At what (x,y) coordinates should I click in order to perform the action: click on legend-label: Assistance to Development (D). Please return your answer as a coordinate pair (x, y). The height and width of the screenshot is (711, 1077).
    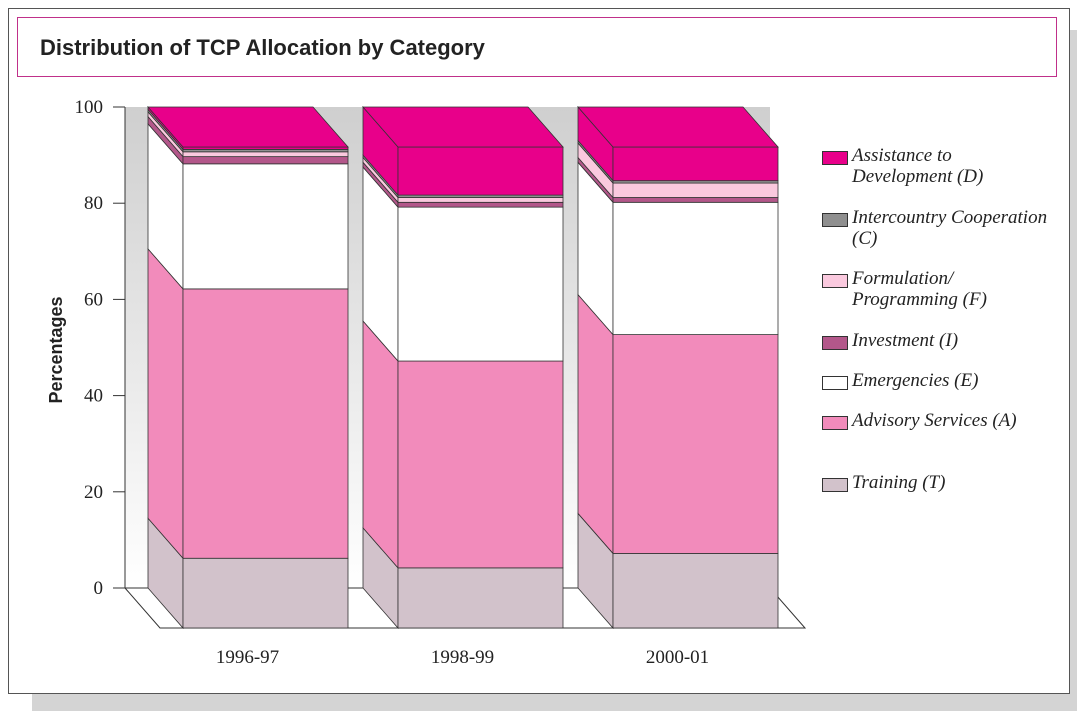
    Looking at the image, I should click on (918, 166).